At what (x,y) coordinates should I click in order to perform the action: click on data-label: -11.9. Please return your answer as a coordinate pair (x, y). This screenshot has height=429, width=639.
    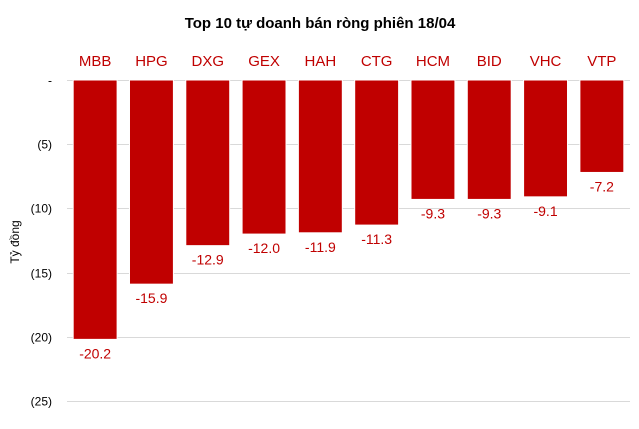
    Looking at the image, I should click on (320, 247).